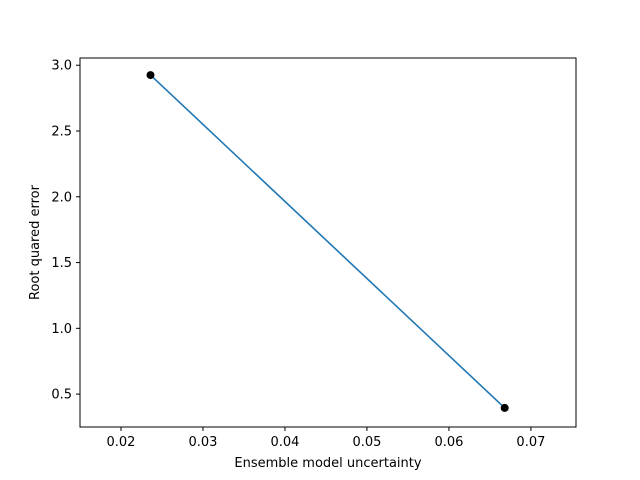 Image resolution: width=640 pixels, height=480 pixels. Describe the element at coordinates (530, 442) in the screenshot. I see `x-tick-label: 0.07` at that location.